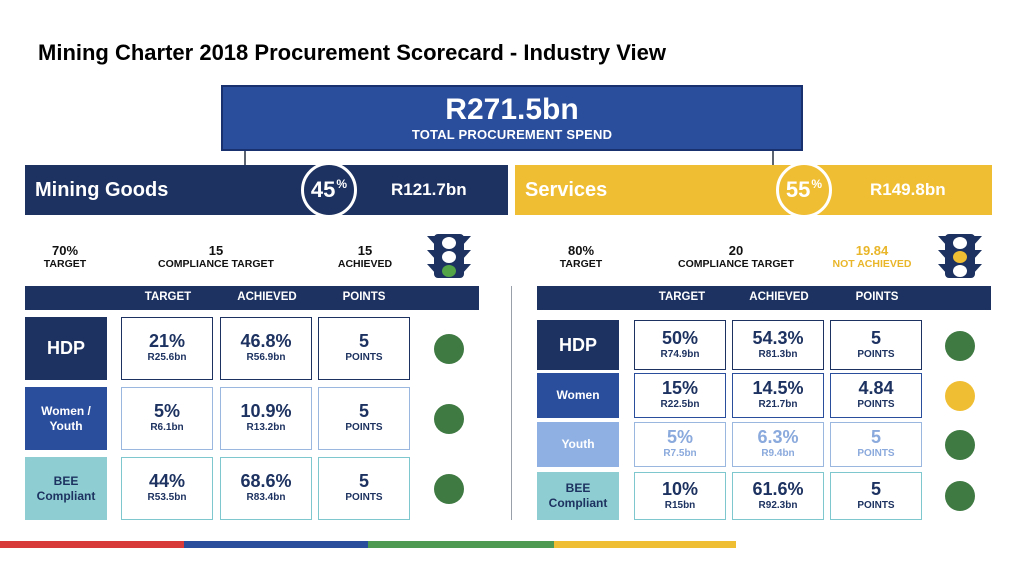  What do you see at coordinates (680, 338) in the screenshot?
I see `services-hdp-target: 50%` at bounding box center [680, 338].